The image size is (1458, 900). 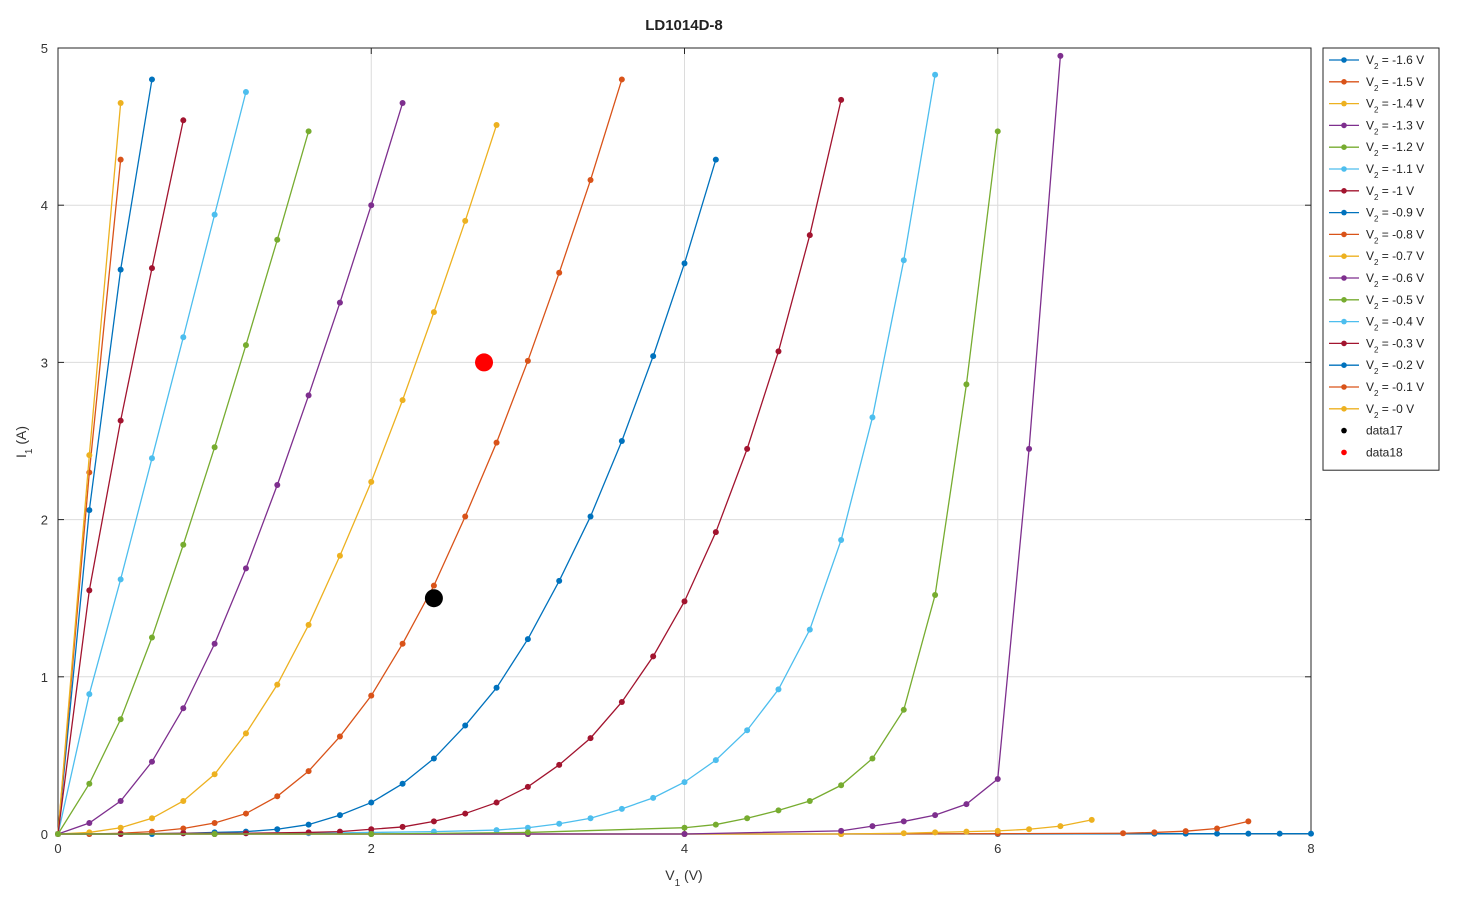 I want to click on legend-item: V2 = -0.4 V, so click(x=1376, y=323).